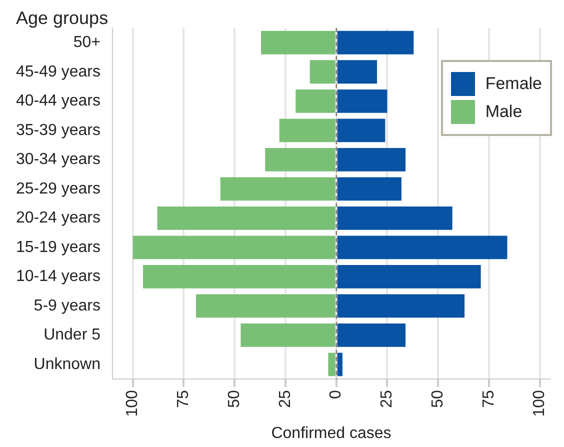 Image resolution: width=564 pixels, height=447 pixels. What do you see at coordinates (58, 247) in the screenshot?
I see `y-tick-label: 15-19 years` at bounding box center [58, 247].